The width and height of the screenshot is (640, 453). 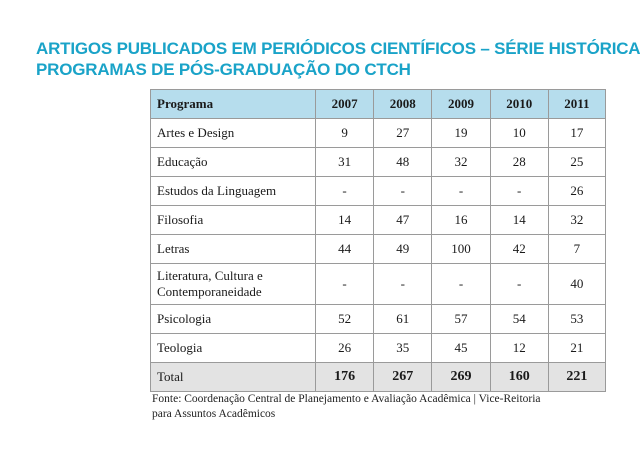 What do you see at coordinates (519, 249) in the screenshot?
I see `cell-value: 42` at bounding box center [519, 249].